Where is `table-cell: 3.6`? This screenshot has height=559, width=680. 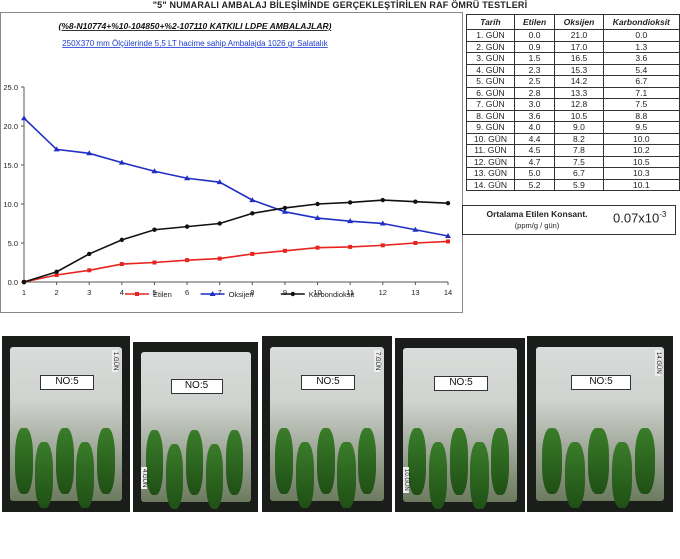
table-cell: 3.6 is located at coordinates (641, 58).